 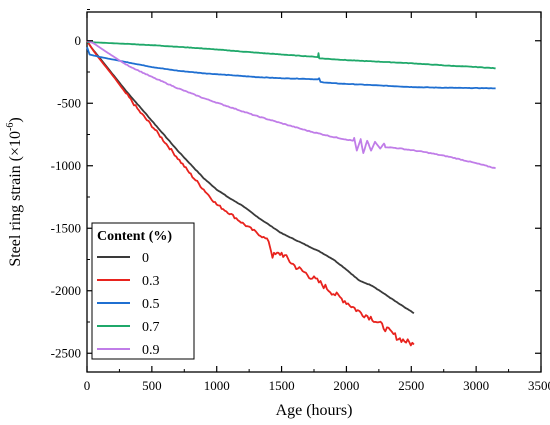 I want to click on x-tick-label: 2500, so click(x=411, y=385).